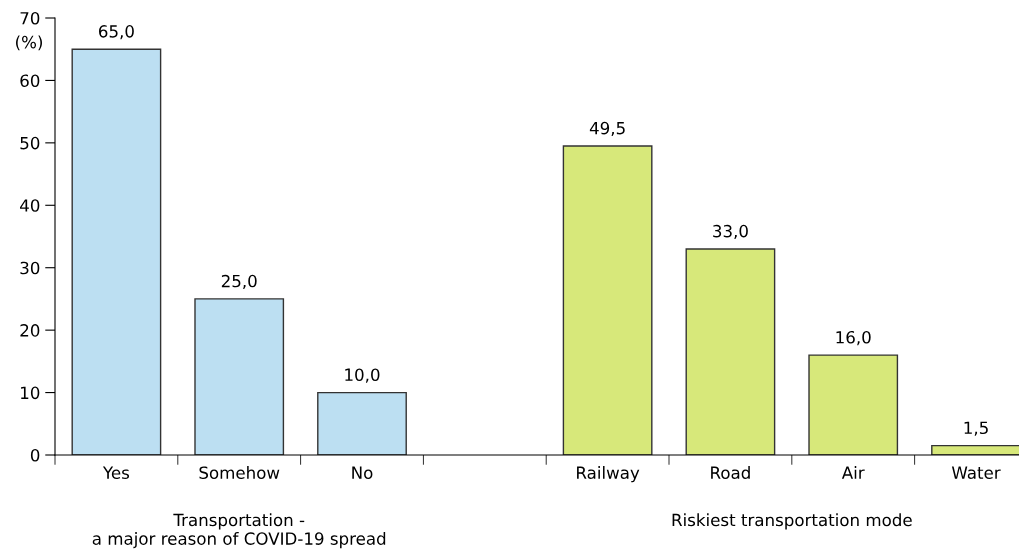 The image size is (1019, 554). What do you see at coordinates (362, 473) in the screenshot?
I see `x-tick-label: No` at bounding box center [362, 473].